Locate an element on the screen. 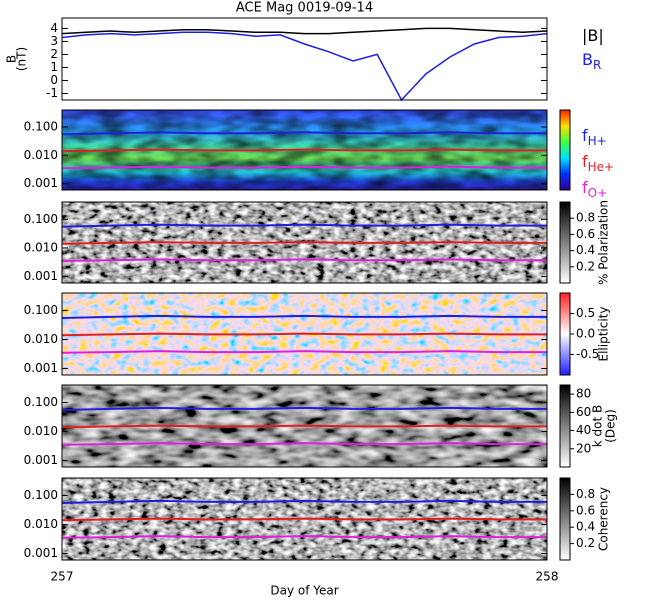 This screenshot has width=650, height=604. legend-entry: fO+ is located at coordinates (594, 189).